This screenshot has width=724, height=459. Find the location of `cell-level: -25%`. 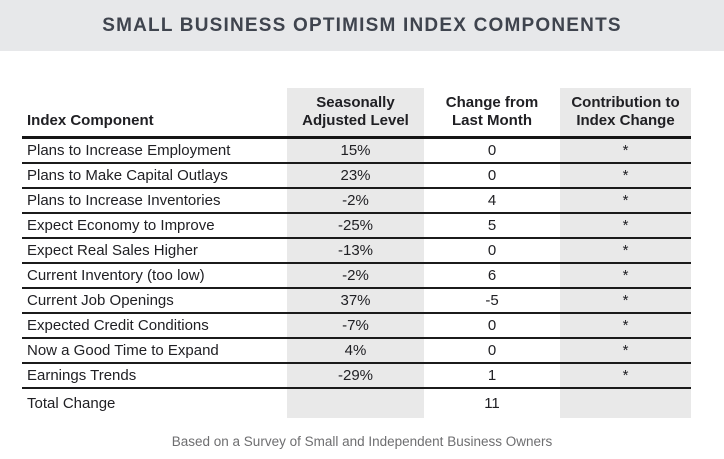

cell-level: -25% is located at coordinates (355, 225).